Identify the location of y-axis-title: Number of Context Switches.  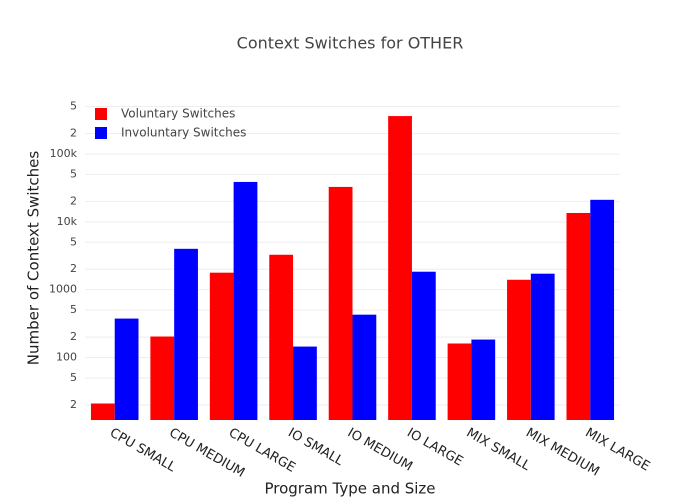
(34, 258).